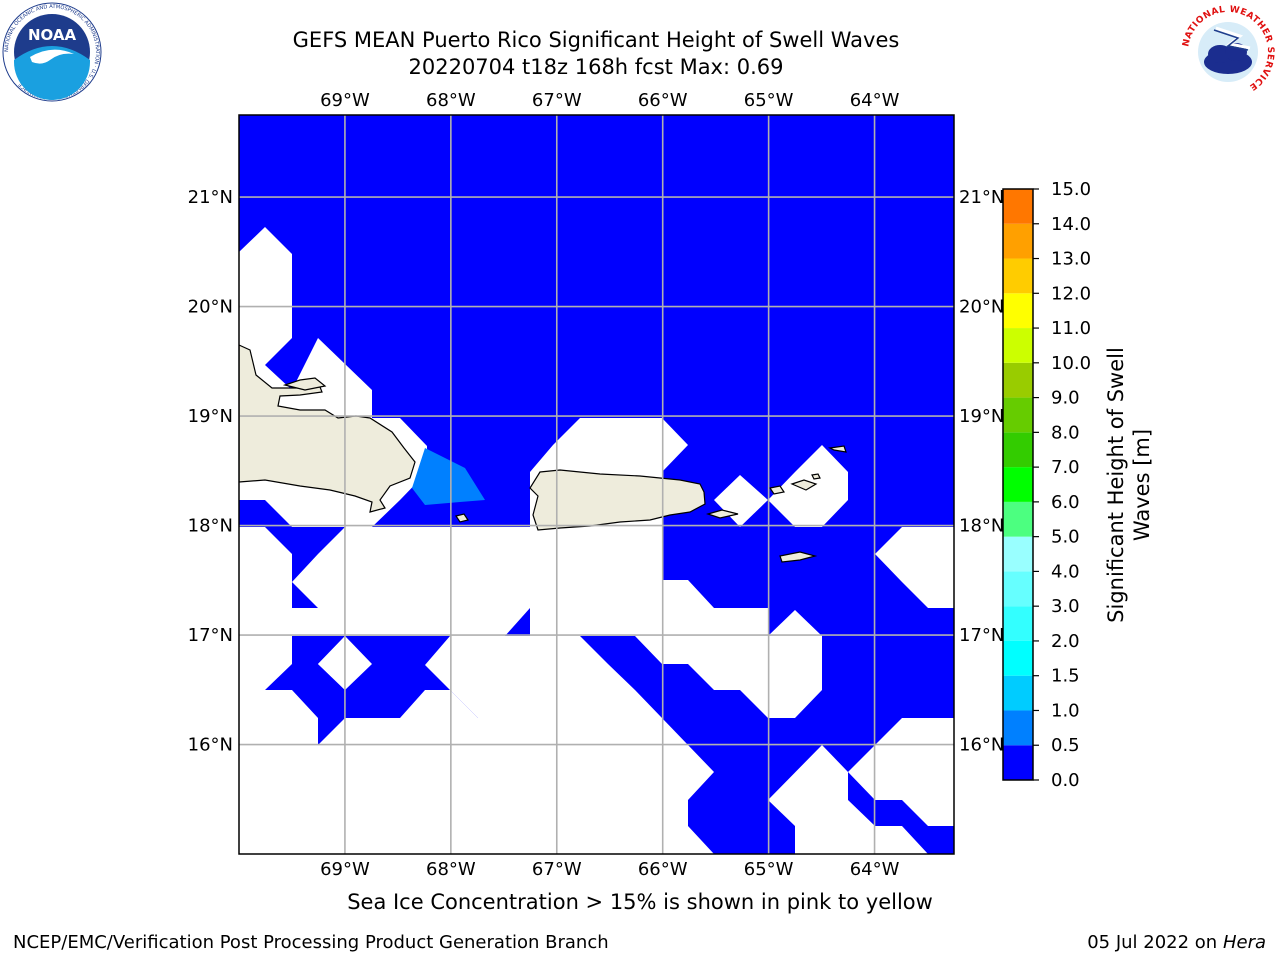 The width and height of the screenshot is (1280, 960). What do you see at coordinates (769, 100) in the screenshot?
I see `lon-label-top: 65°W` at bounding box center [769, 100].